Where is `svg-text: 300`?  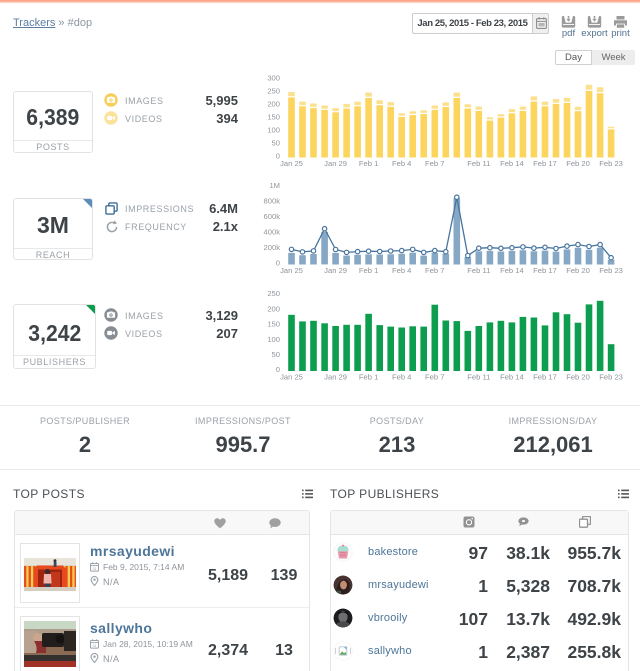
svg-text: 300 is located at coordinates (273, 78).